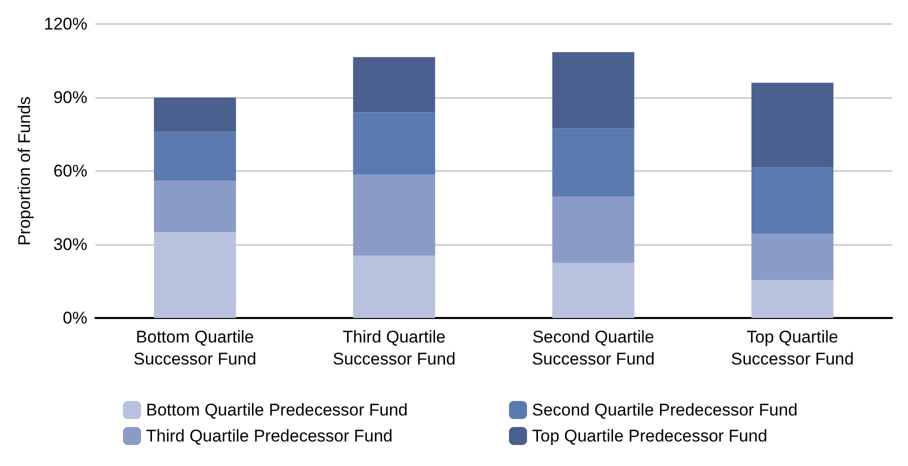  What do you see at coordinates (75, 318) in the screenshot?
I see `y-tick-label: 0%` at bounding box center [75, 318].